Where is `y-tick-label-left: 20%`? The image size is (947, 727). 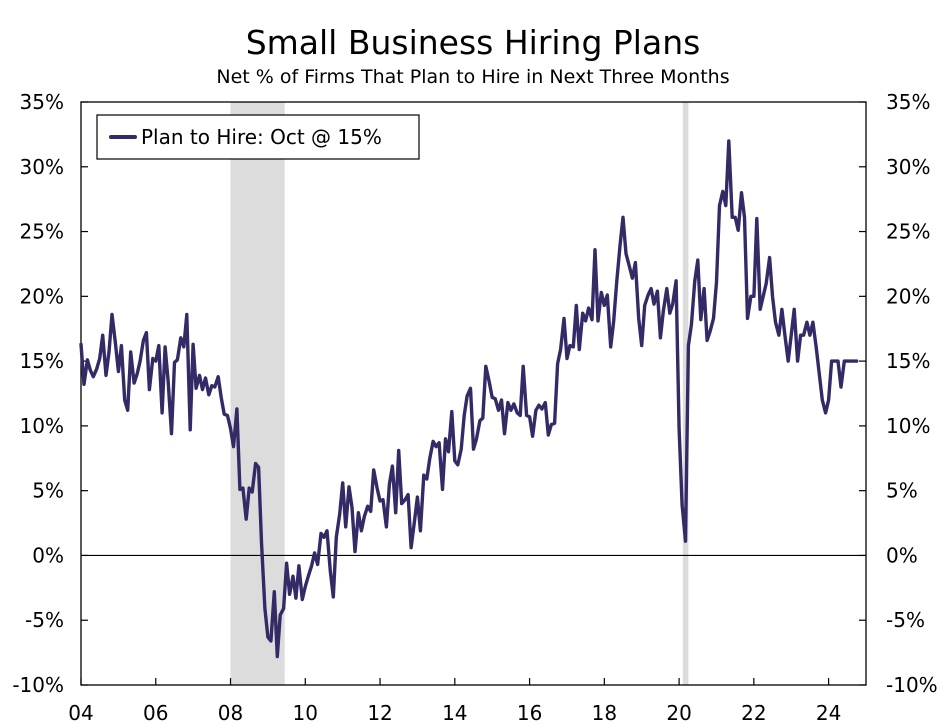
y-tick-label-left: 20% is located at coordinates (42, 296).